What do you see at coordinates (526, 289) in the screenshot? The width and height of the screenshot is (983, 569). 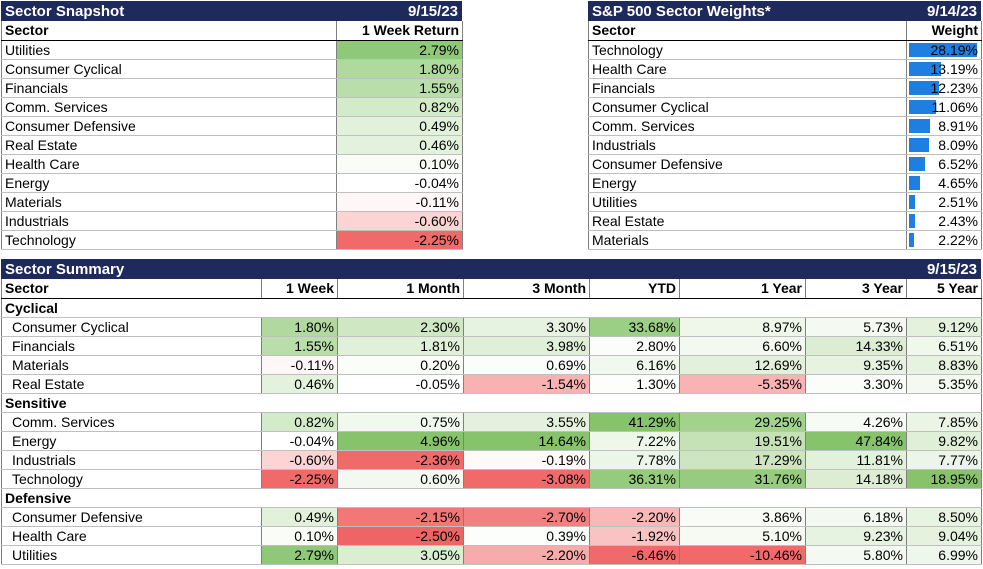 I see `column-header: 3 Month` at bounding box center [526, 289].